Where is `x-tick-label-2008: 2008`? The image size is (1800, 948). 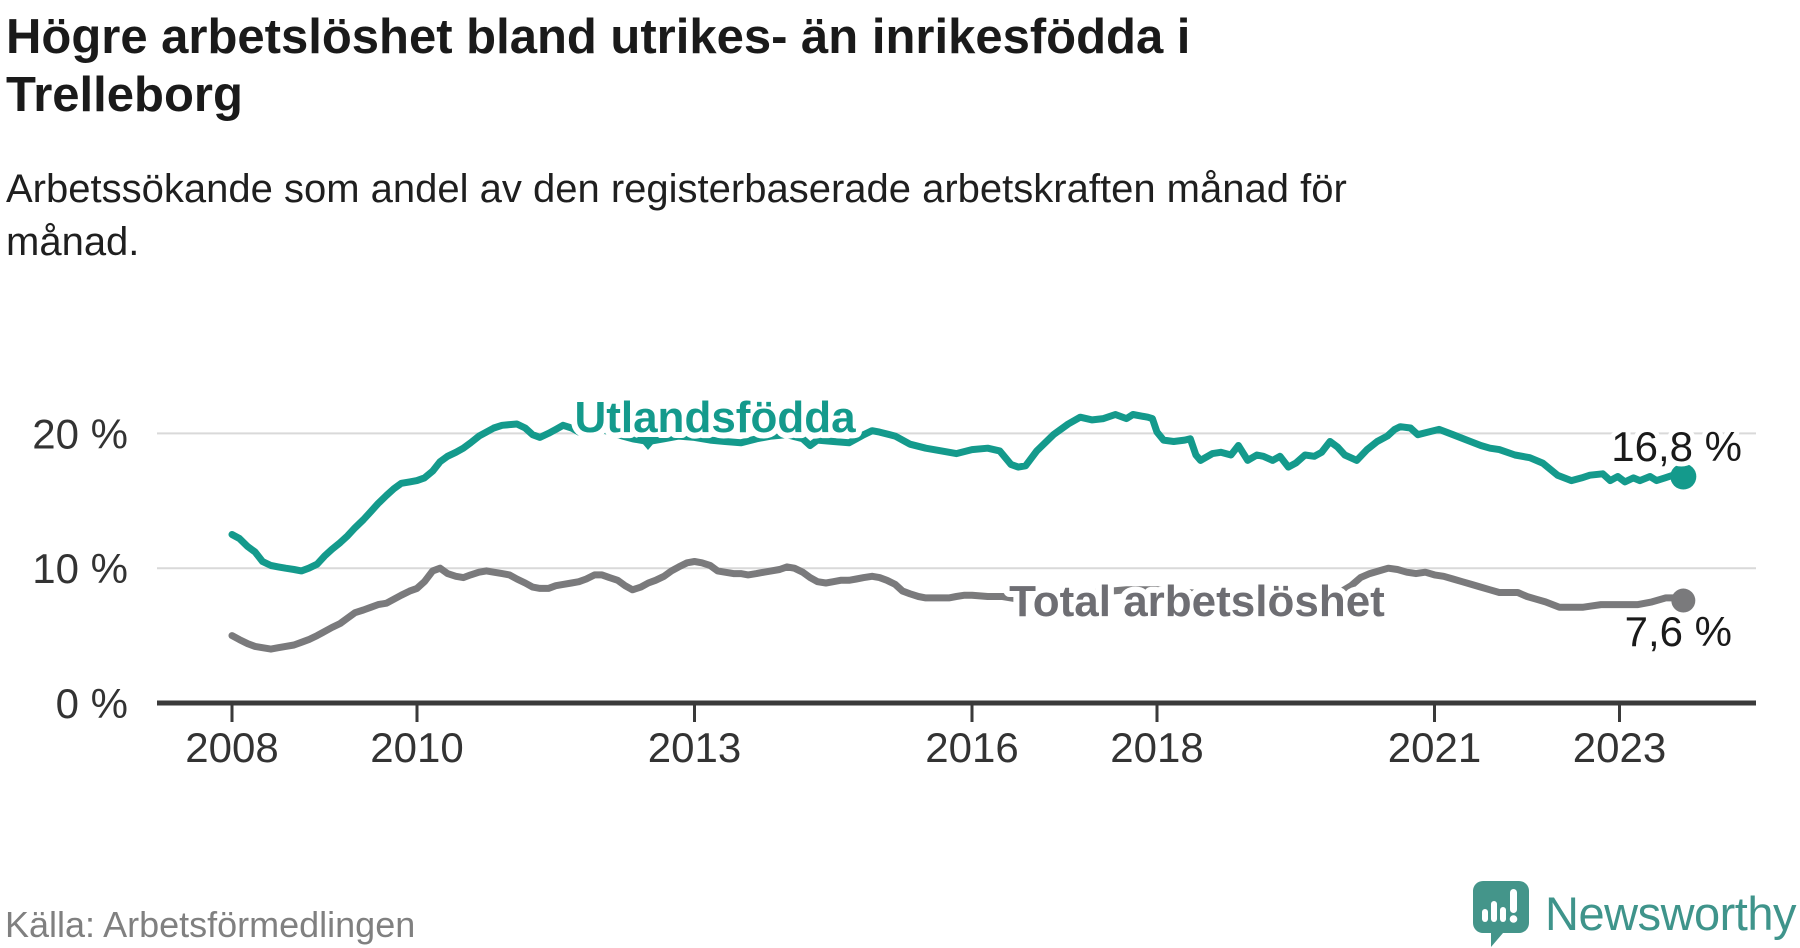
x-tick-label-2008: 2008 is located at coordinates (231, 747).